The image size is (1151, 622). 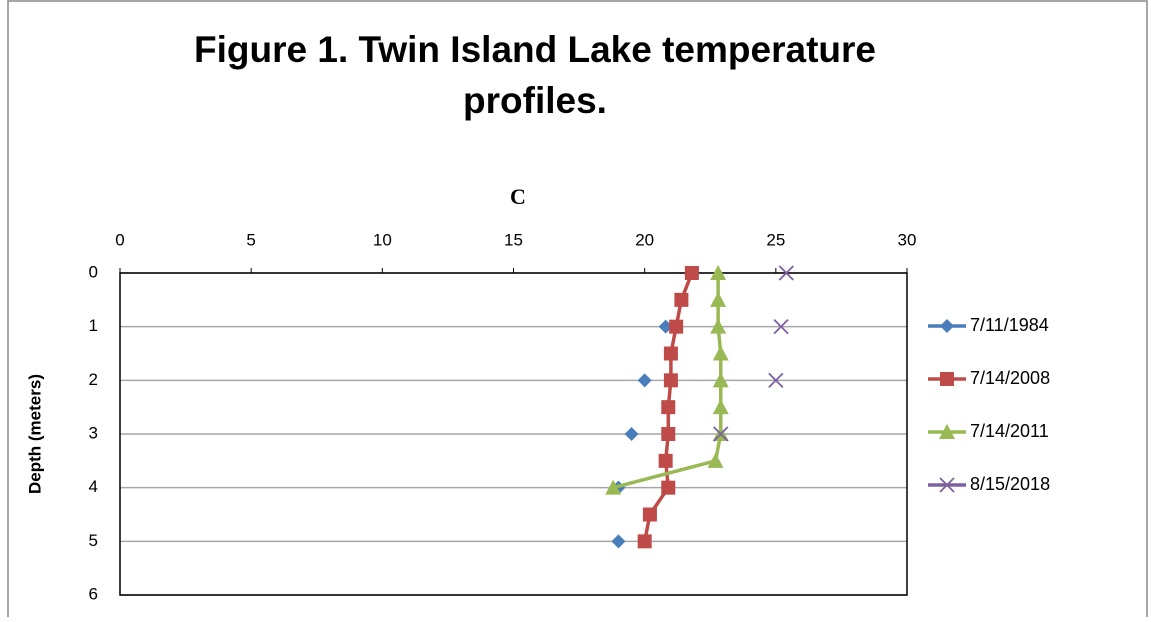 What do you see at coordinates (93, 271) in the screenshot?
I see `y-tick-label: 0` at bounding box center [93, 271].